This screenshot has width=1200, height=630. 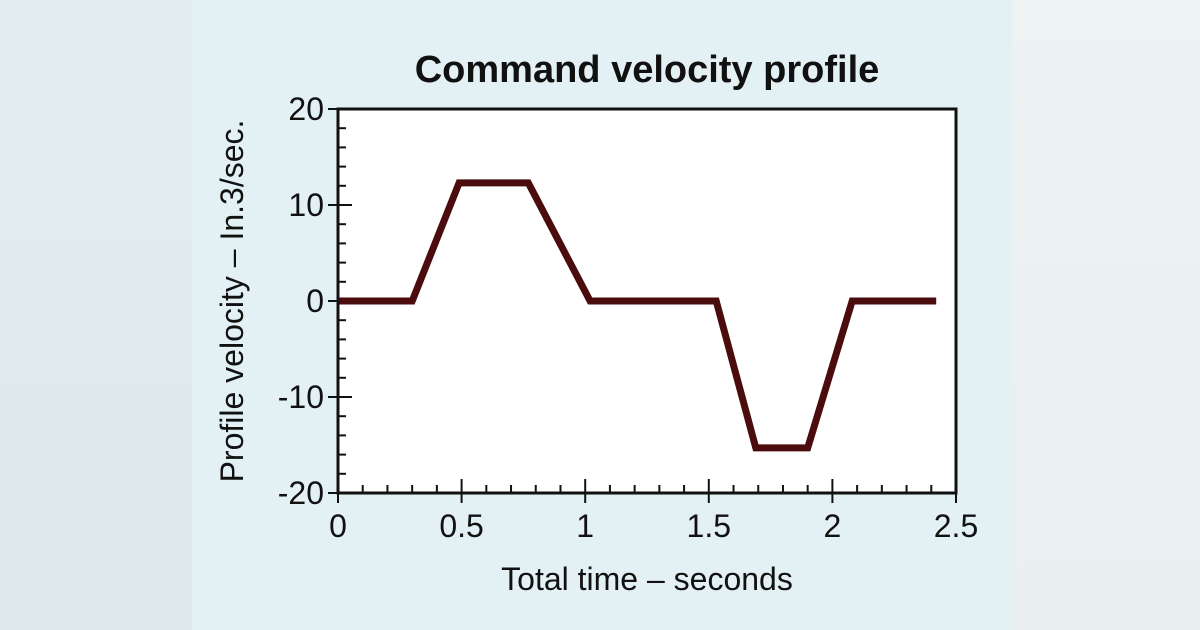 I want to click on x-tick-label: 0, so click(x=338, y=526).